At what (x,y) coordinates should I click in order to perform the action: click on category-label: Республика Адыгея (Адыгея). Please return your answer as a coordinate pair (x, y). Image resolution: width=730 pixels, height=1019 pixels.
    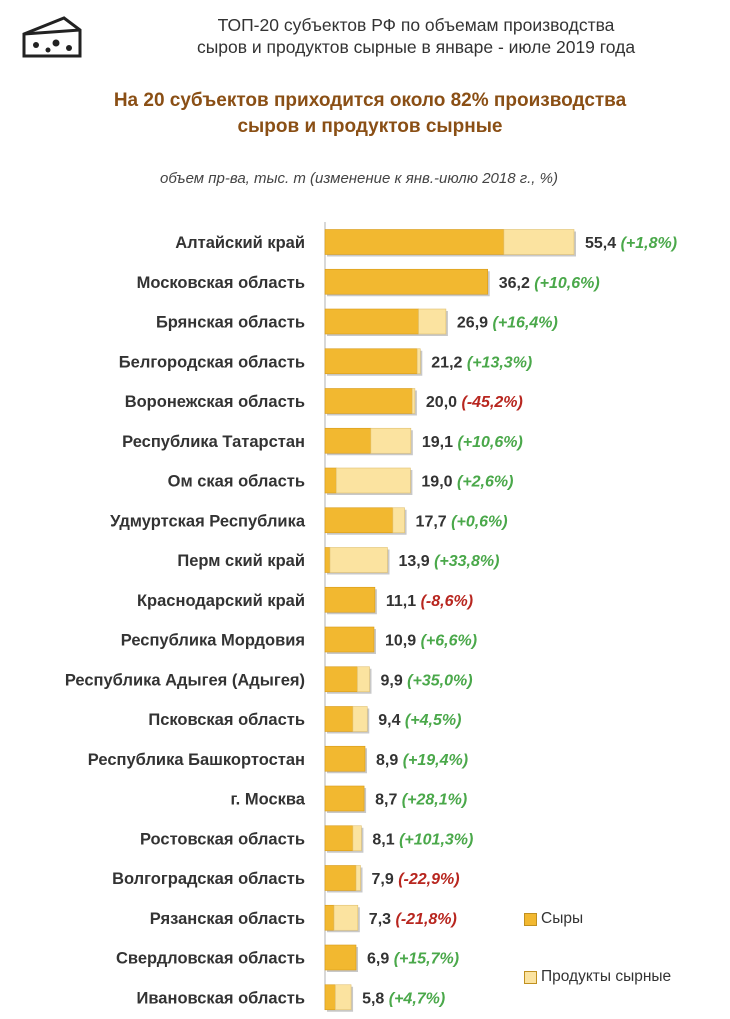
    Looking at the image, I should click on (185, 680).